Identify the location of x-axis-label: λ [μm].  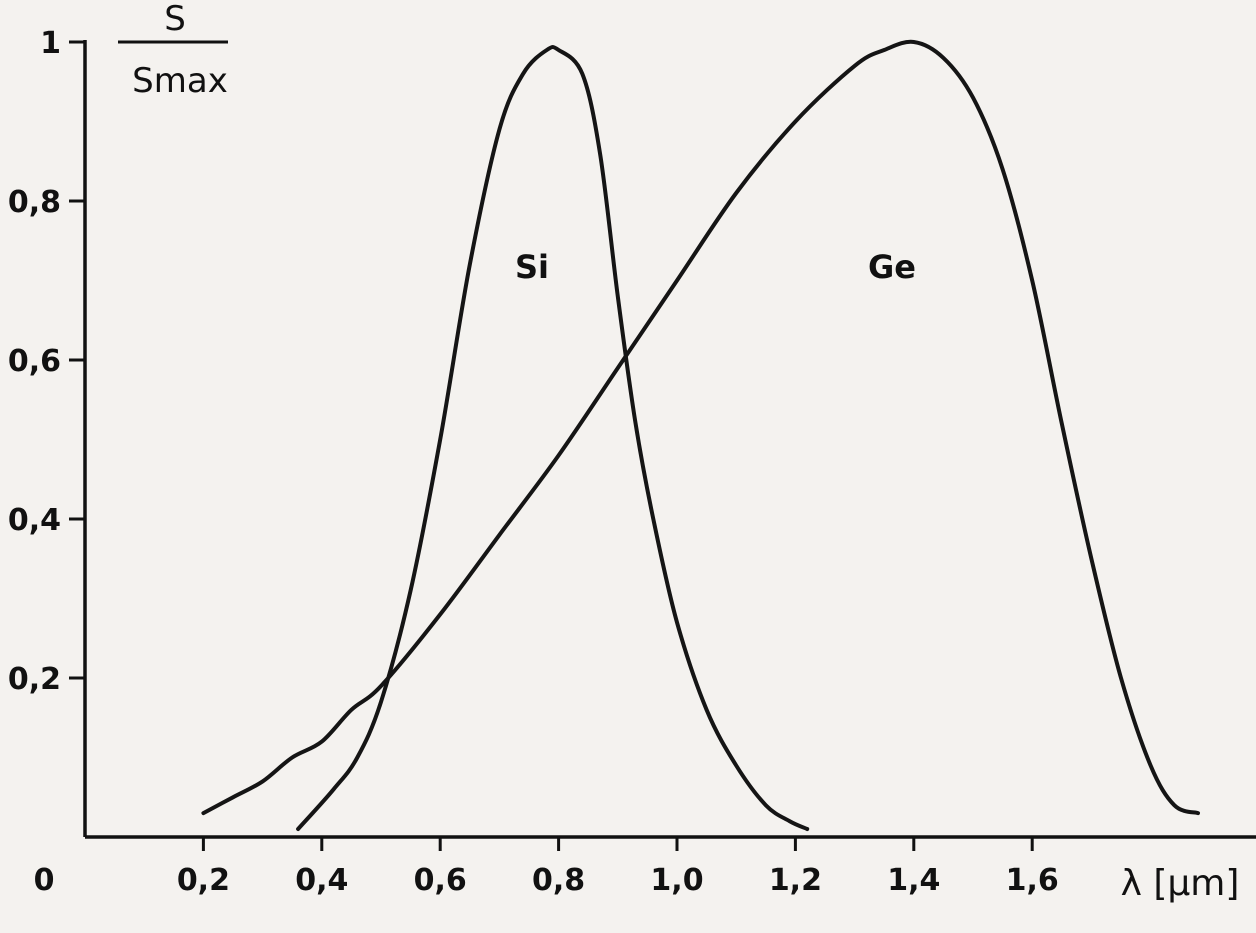
(1180, 883).